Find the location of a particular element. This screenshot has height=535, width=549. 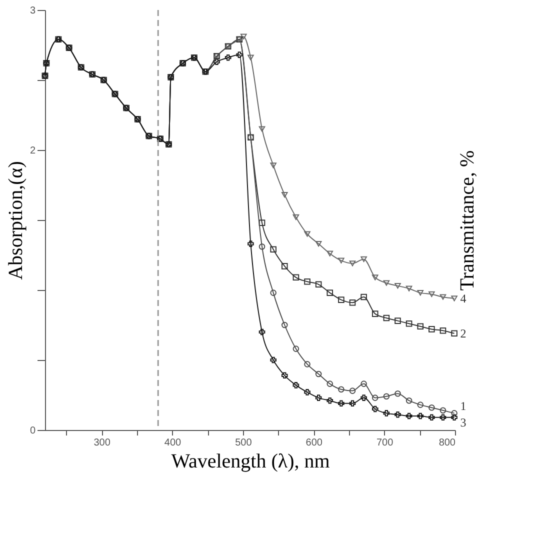

x-tick-label: 600 is located at coordinates (314, 443).